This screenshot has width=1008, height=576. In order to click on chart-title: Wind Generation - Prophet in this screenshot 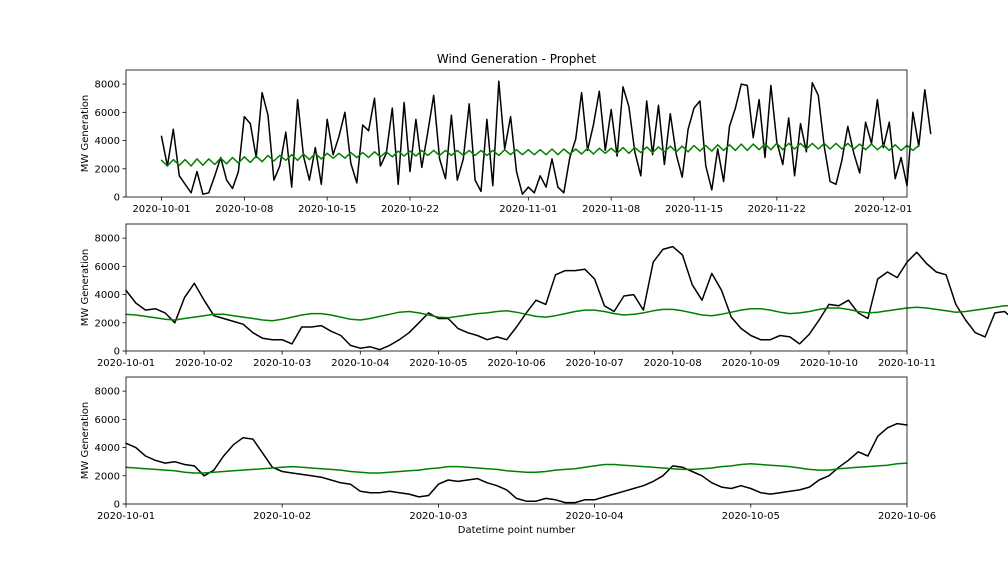, I will do `click(517, 59)`.